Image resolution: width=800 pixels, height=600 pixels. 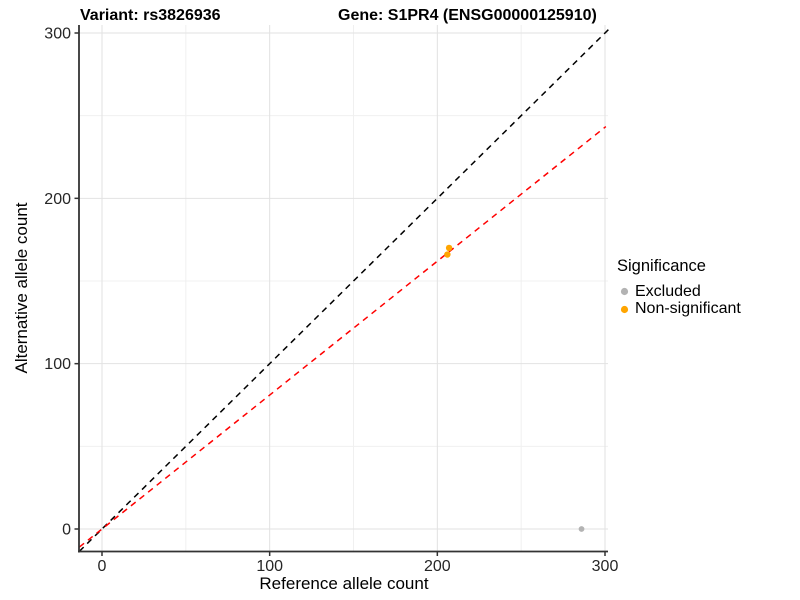 What do you see at coordinates (661, 266) in the screenshot?
I see `legend-title: Significance` at bounding box center [661, 266].